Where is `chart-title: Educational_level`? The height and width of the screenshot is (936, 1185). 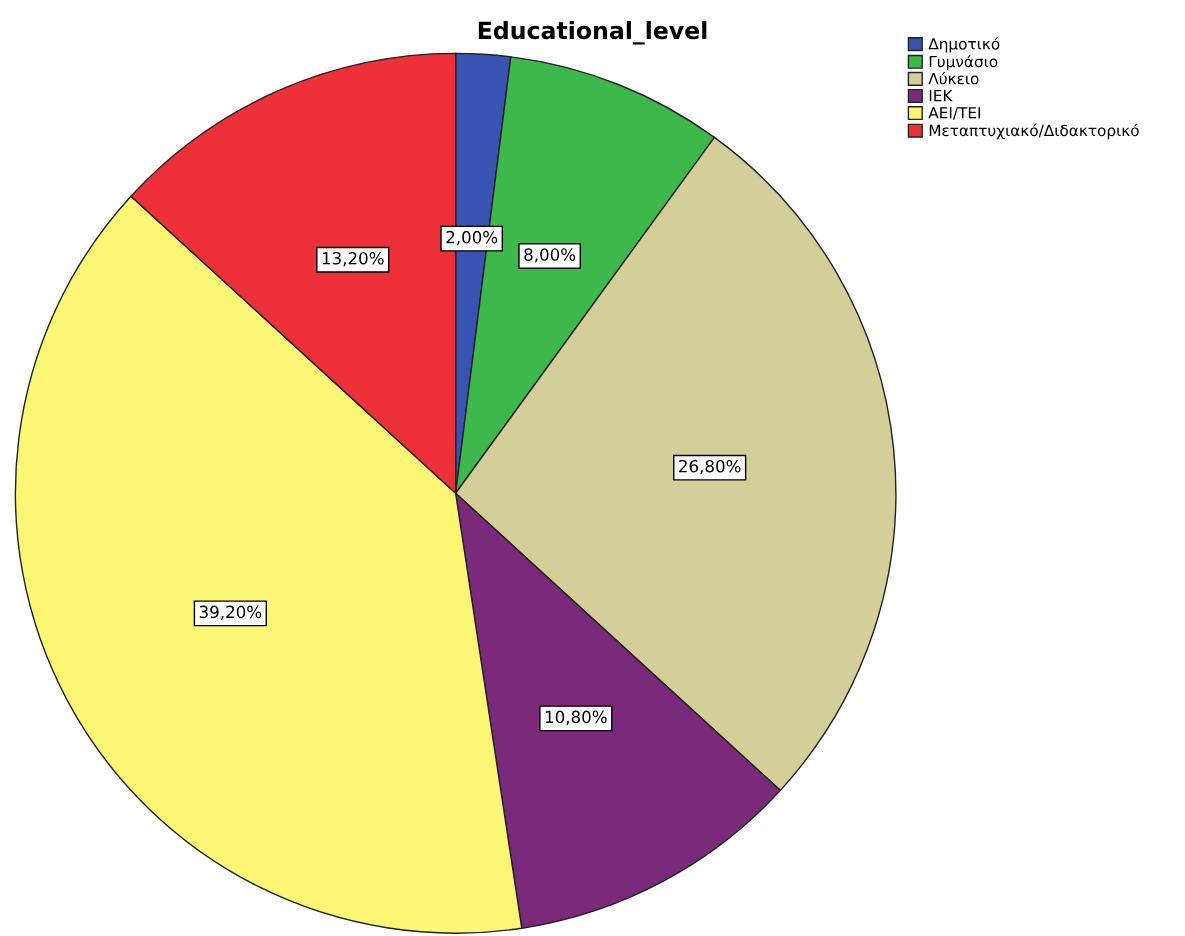 chart-title: Educational_level is located at coordinates (592, 33).